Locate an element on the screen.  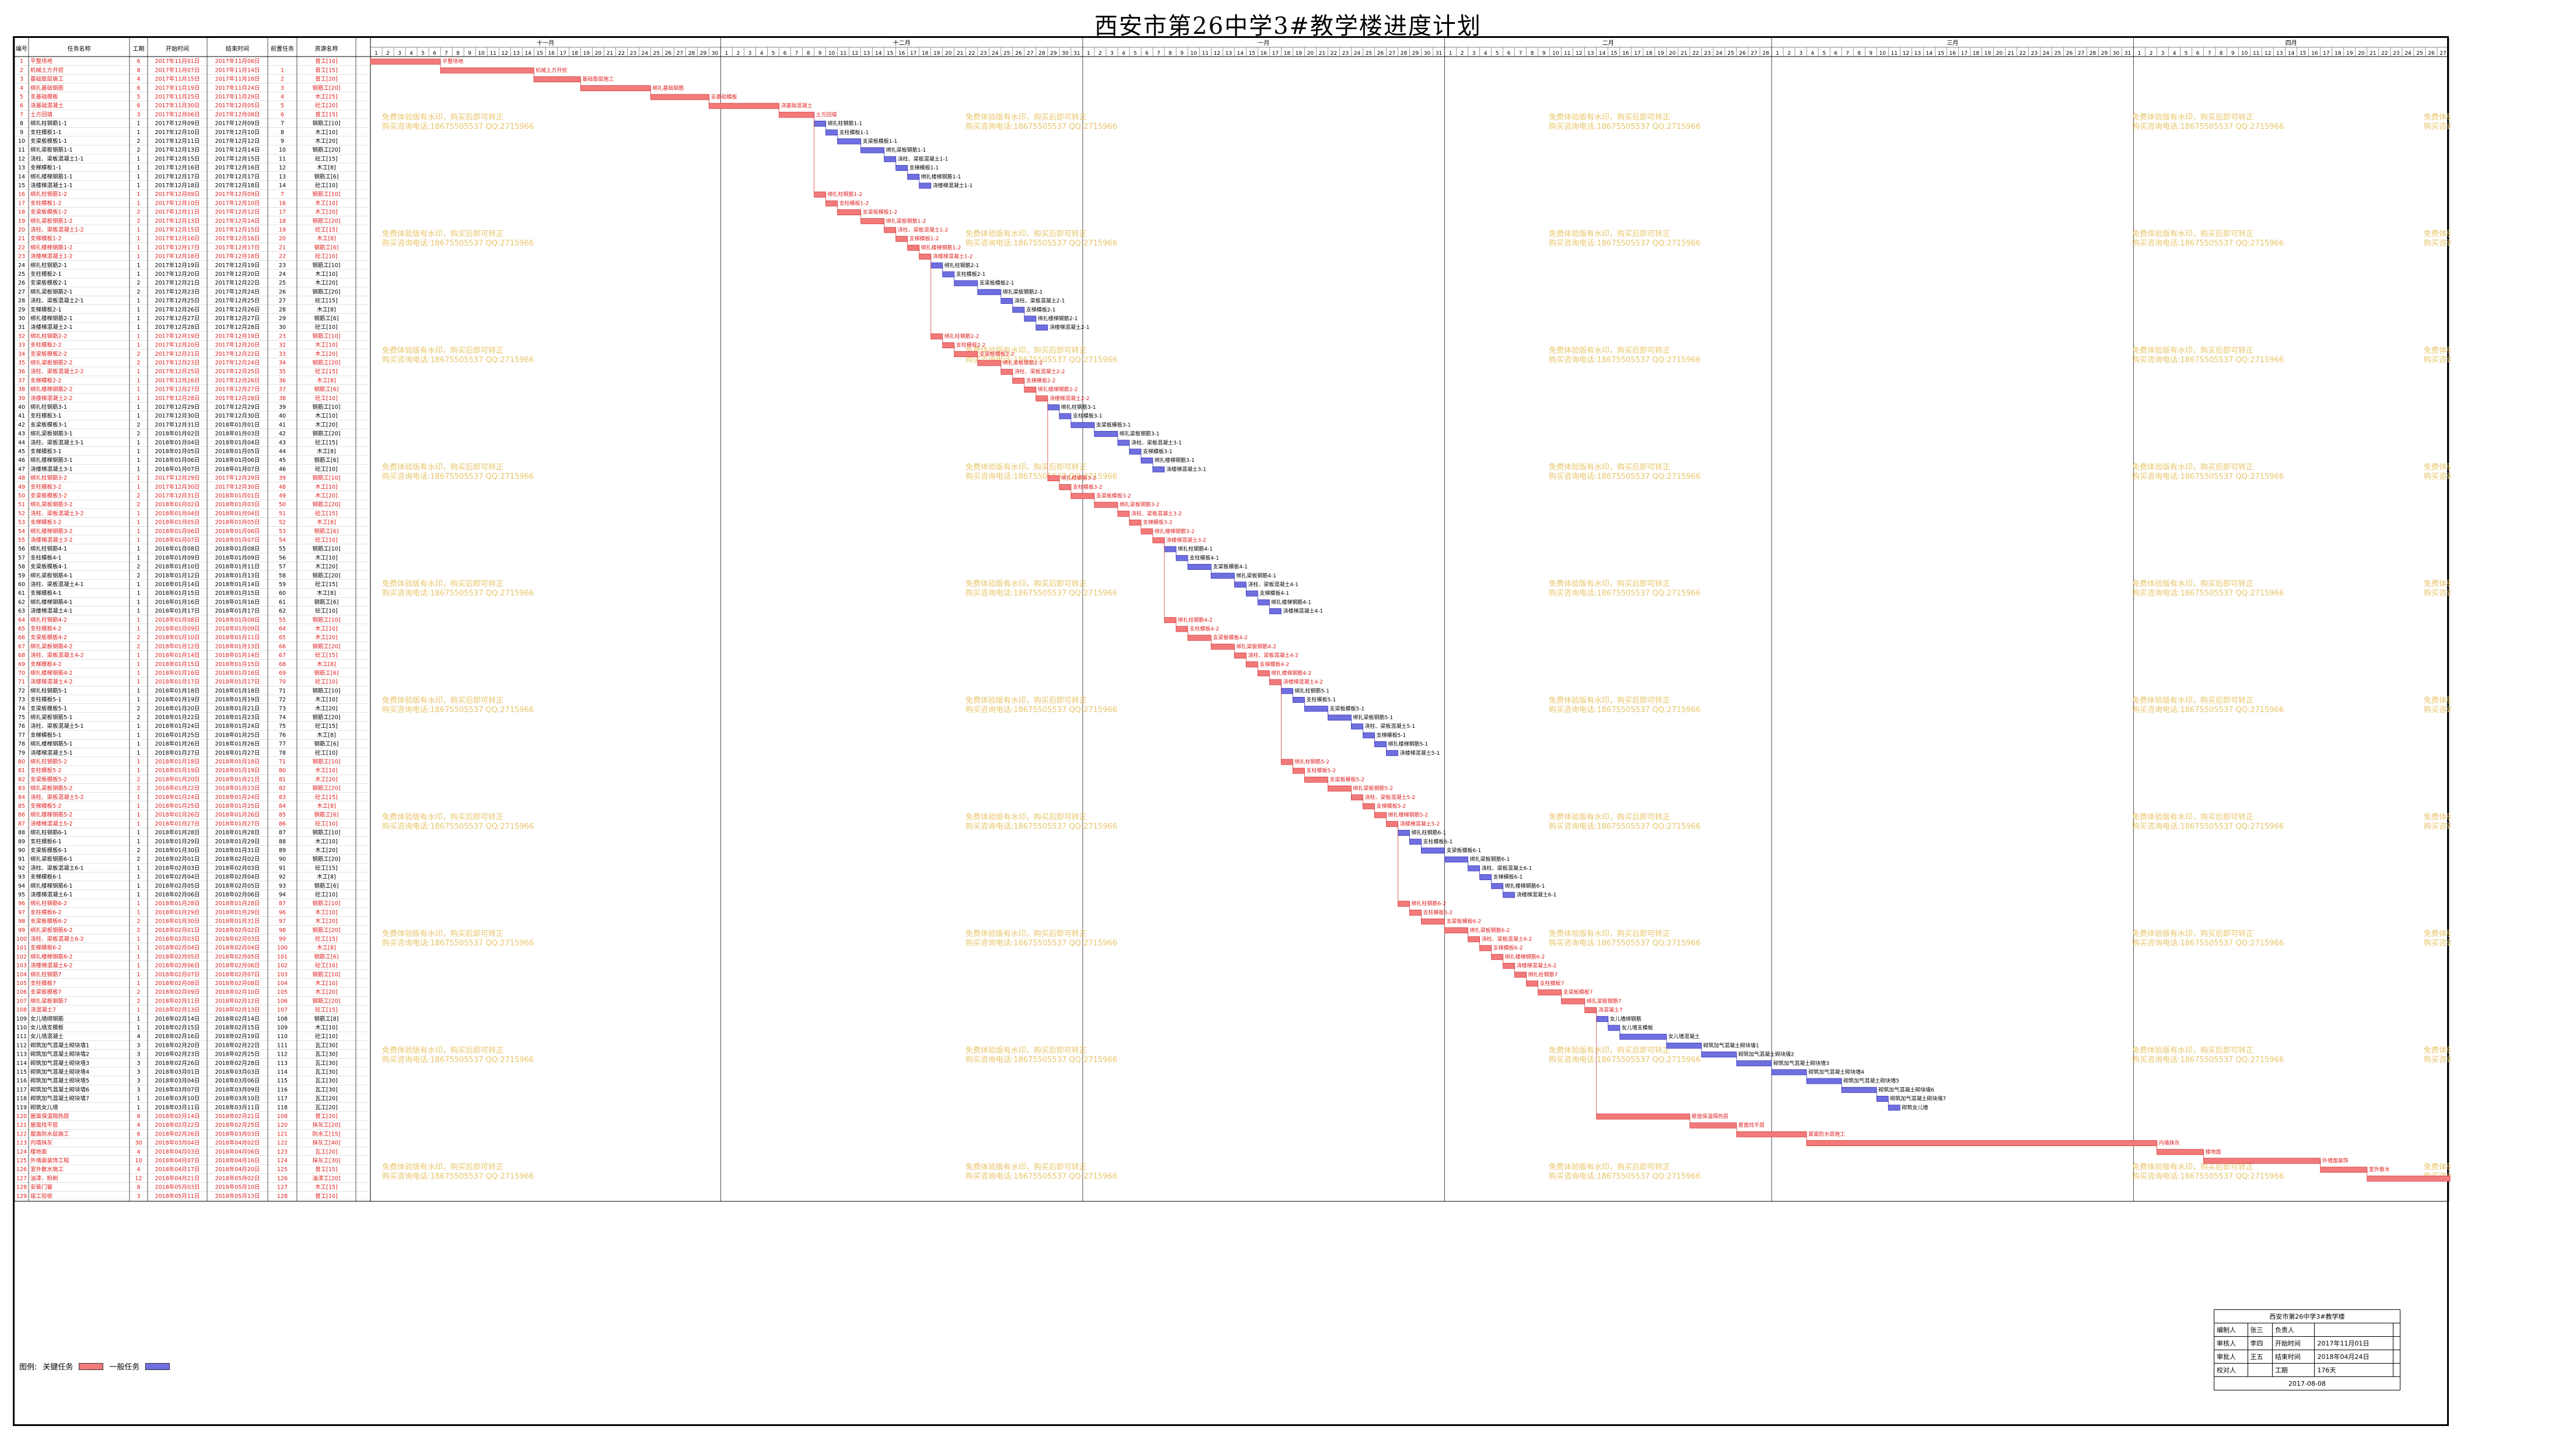
table-cell: 2018年01月23日 is located at coordinates (237, 788).